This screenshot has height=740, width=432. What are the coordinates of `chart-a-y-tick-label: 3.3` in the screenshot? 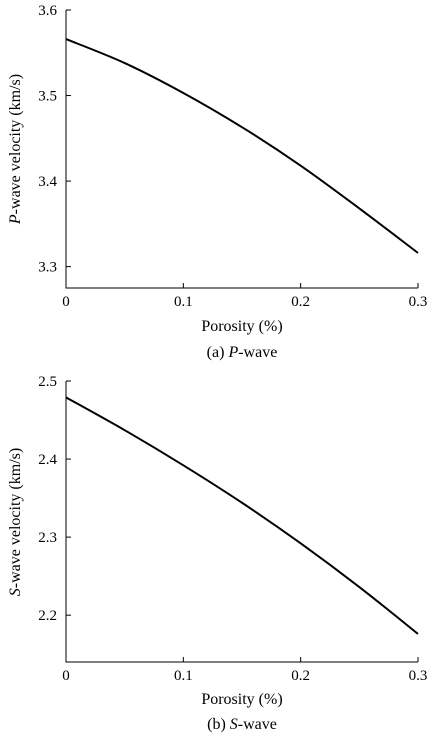 It's located at (47, 268).